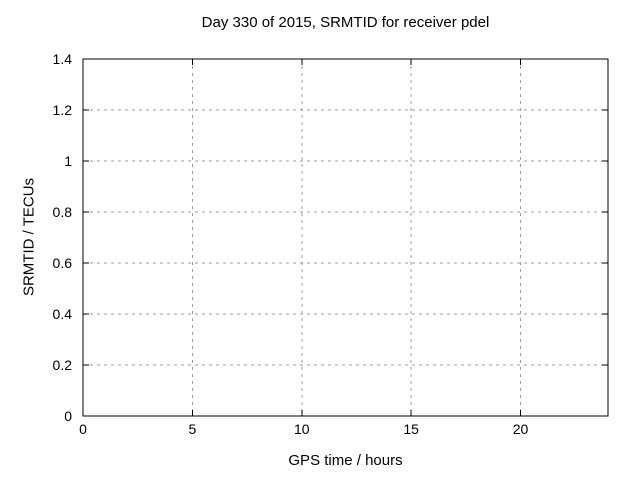 Image resolution: width=640 pixels, height=480 pixels. Describe the element at coordinates (192, 429) in the screenshot. I see `x-tick-label: 5` at that location.